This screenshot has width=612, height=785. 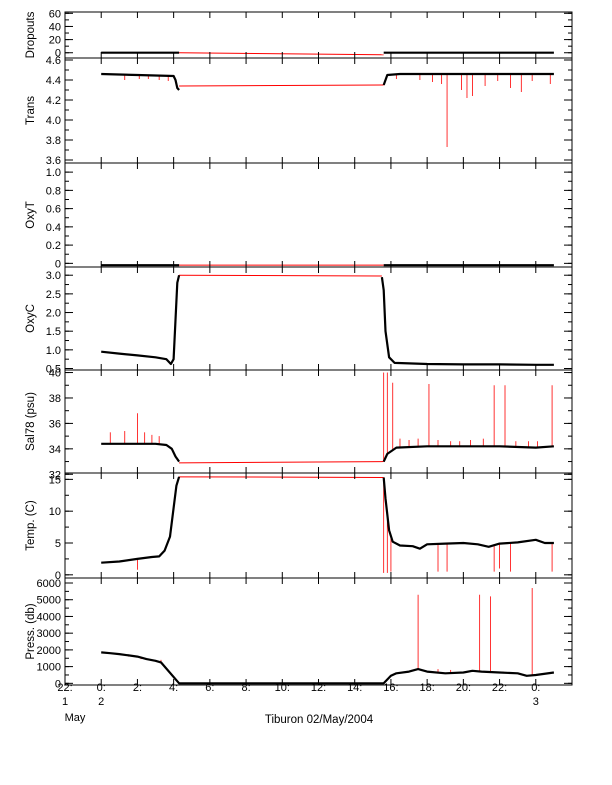 What do you see at coordinates (65, 702) in the screenshot?
I see `x-tick-label-day: 1` at bounding box center [65, 702].